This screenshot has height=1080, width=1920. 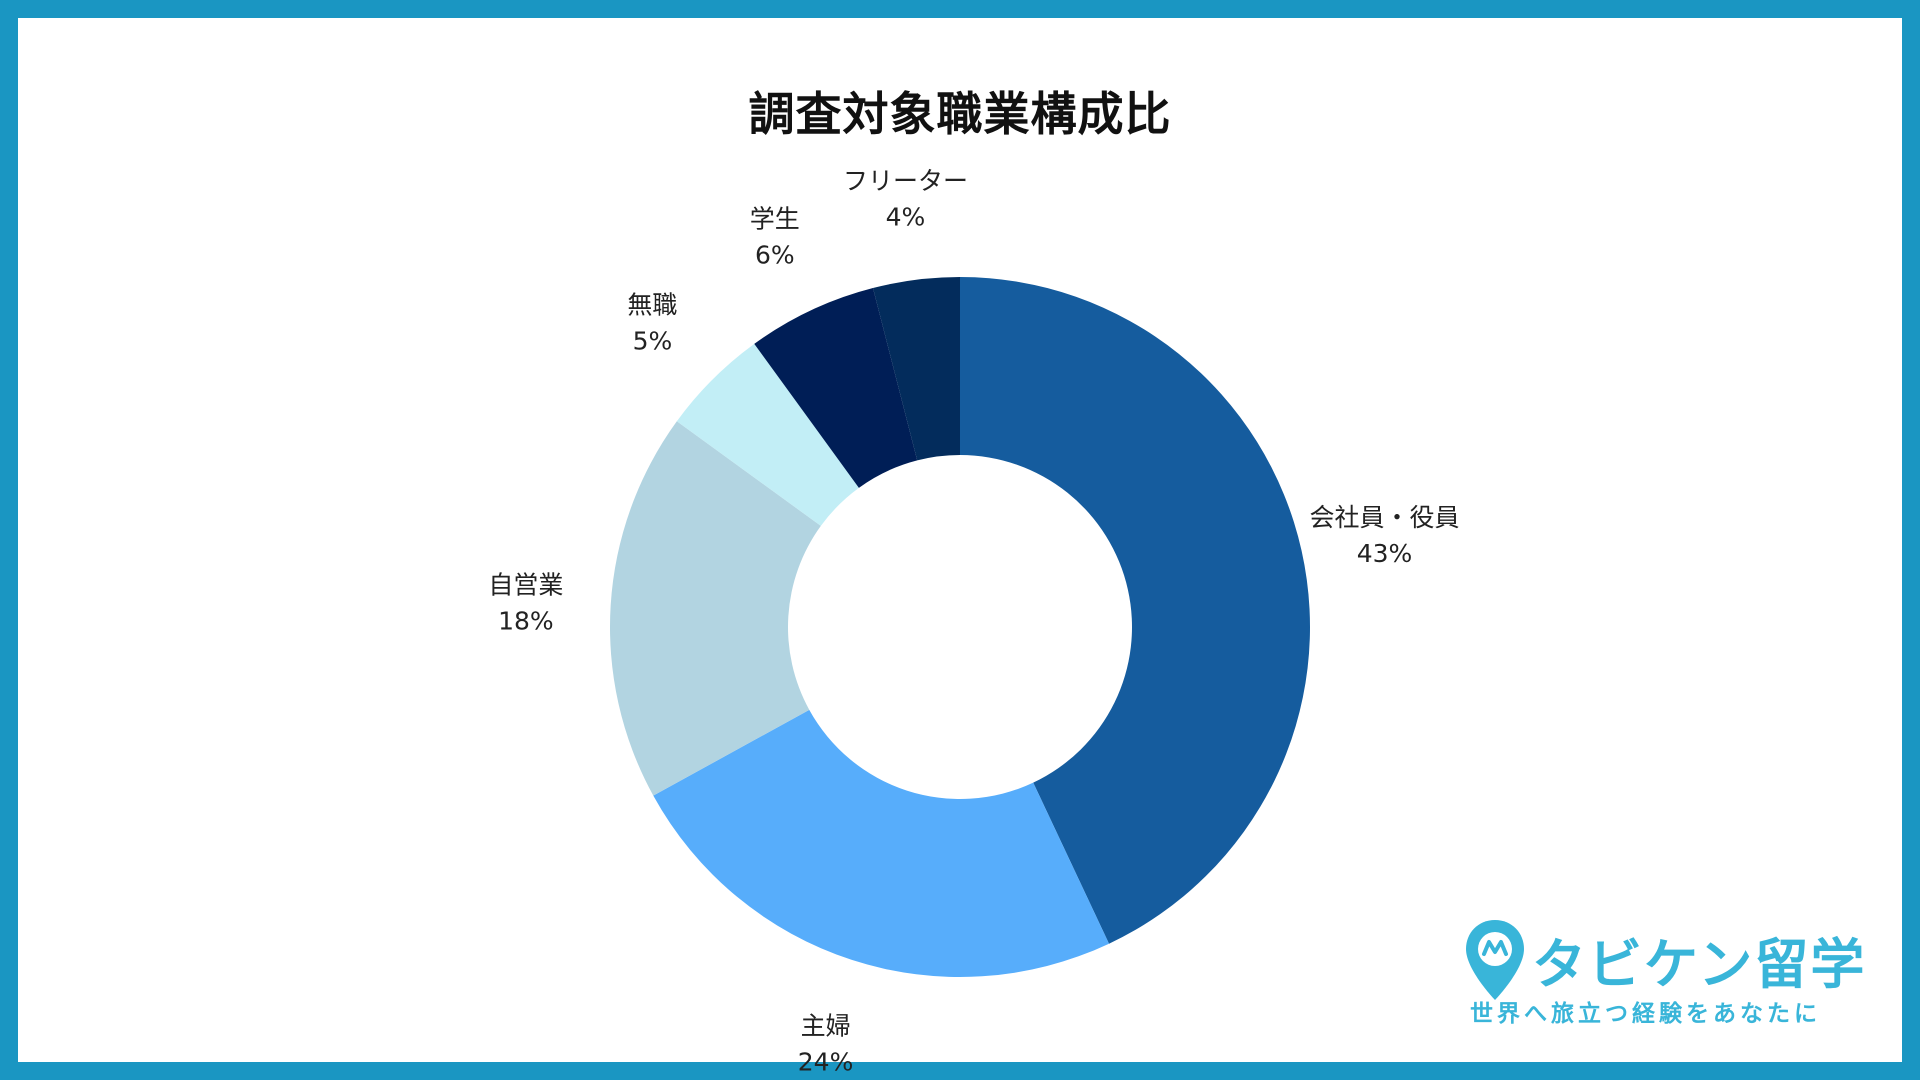 What do you see at coordinates (1385, 553) in the screenshot?
I see `slice-value-label-0: 43%` at bounding box center [1385, 553].